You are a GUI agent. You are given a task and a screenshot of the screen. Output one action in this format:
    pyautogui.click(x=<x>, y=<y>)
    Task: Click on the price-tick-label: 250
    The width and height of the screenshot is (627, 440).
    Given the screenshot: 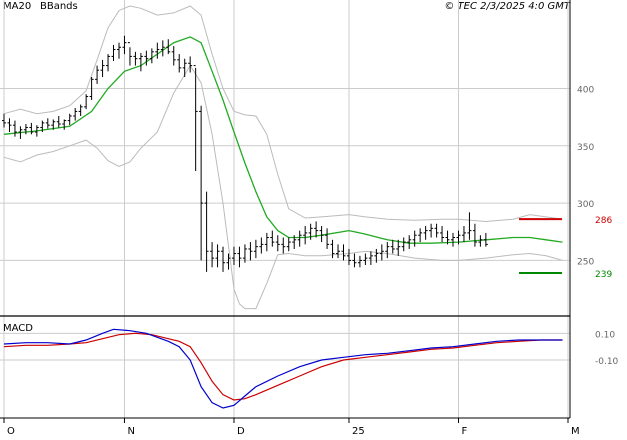 What is the action you would take?
    pyautogui.click(x=585, y=262)
    